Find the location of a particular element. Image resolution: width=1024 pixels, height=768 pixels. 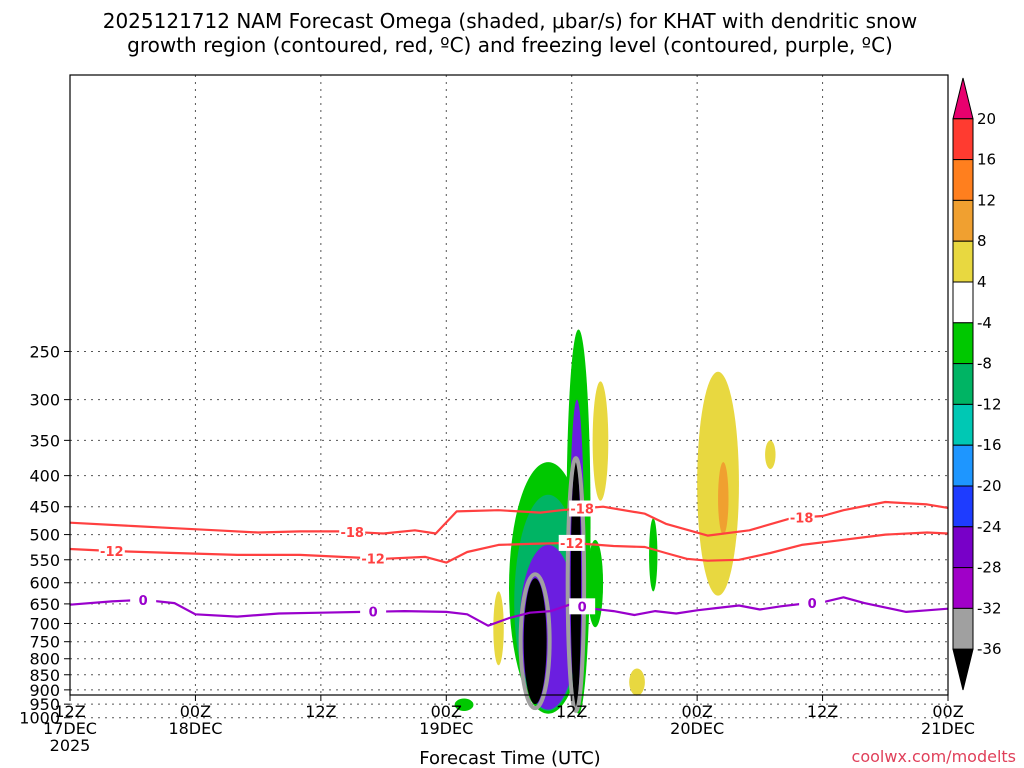

colorbar-label: 8 is located at coordinates (982, 241).